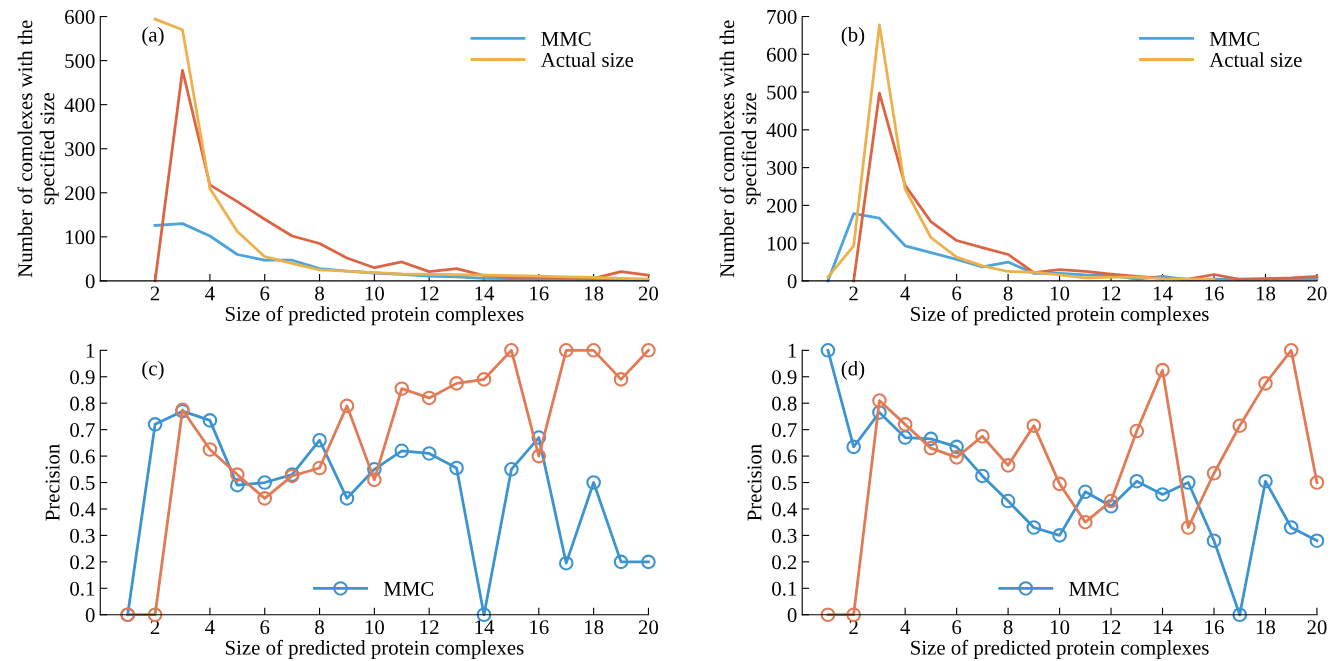 Image resolution: width=1337 pixels, height=661 pixels. Describe the element at coordinates (782, 16) in the screenshot. I see `y-tick-label: 700` at that location.